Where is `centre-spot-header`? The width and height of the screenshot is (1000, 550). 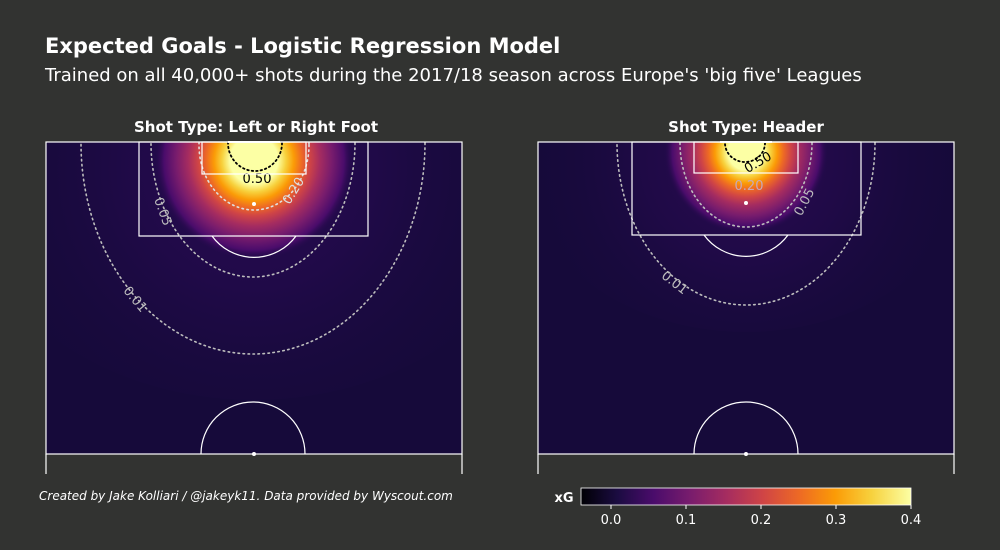 centre-spot-header is located at coordinates (746, 454).